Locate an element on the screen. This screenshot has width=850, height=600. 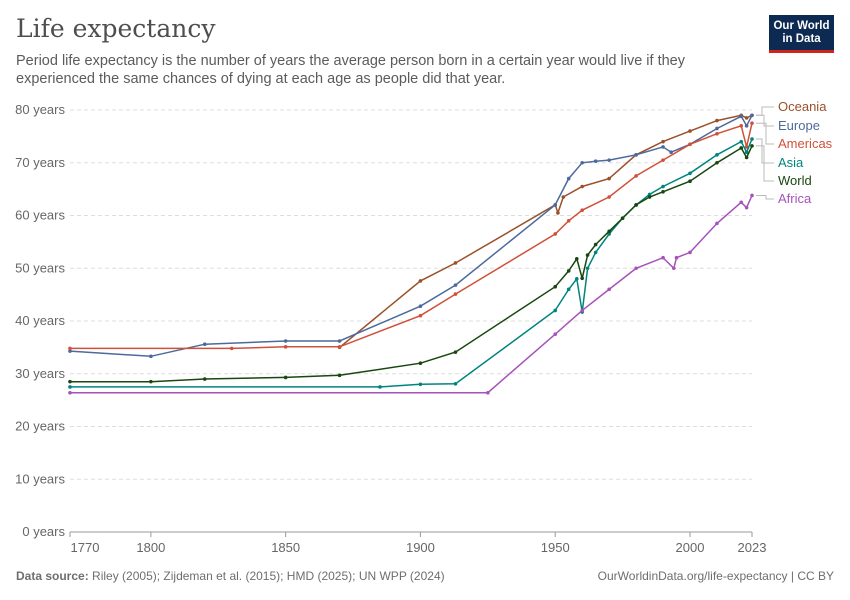
chart-title: Life expectancy is located at coordinates (116, 28).